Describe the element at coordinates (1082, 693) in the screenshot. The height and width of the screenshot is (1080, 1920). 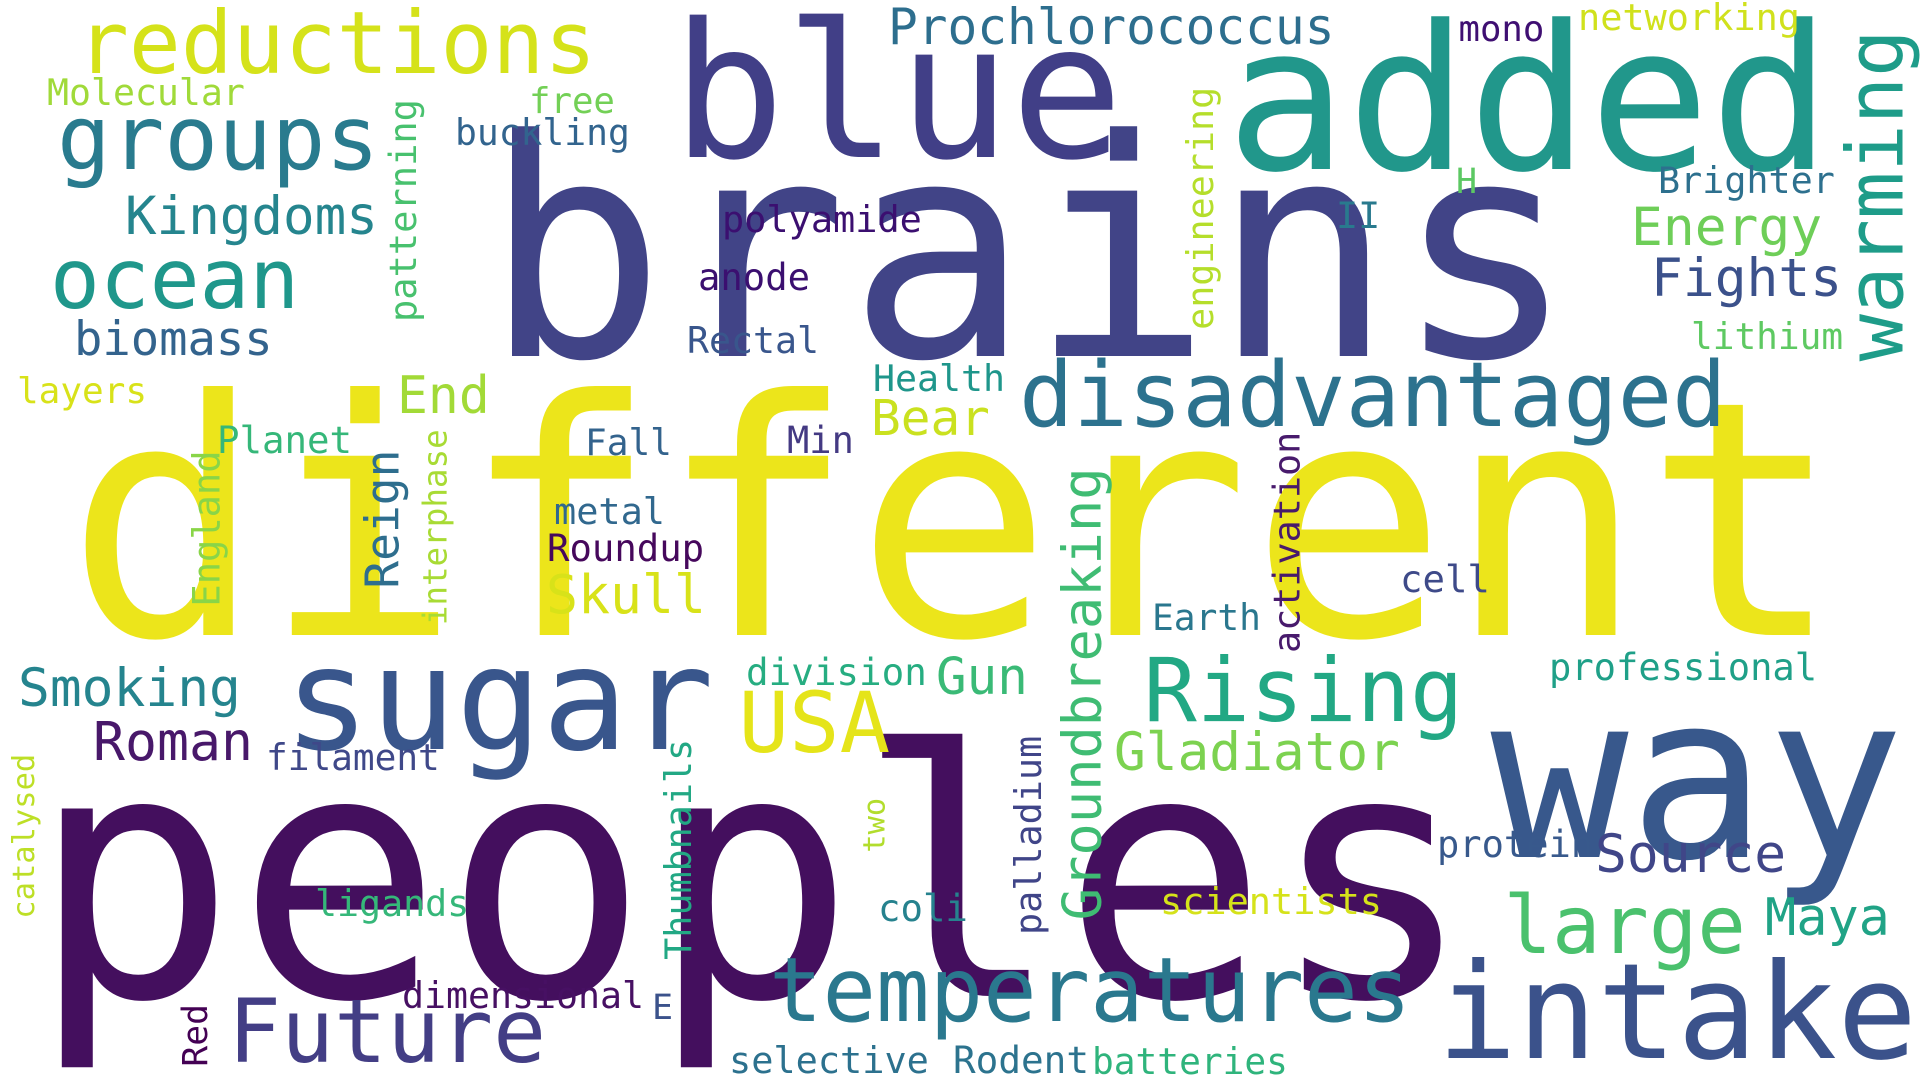
I see `word-groundbreaking: Groundbreaking` at that location.